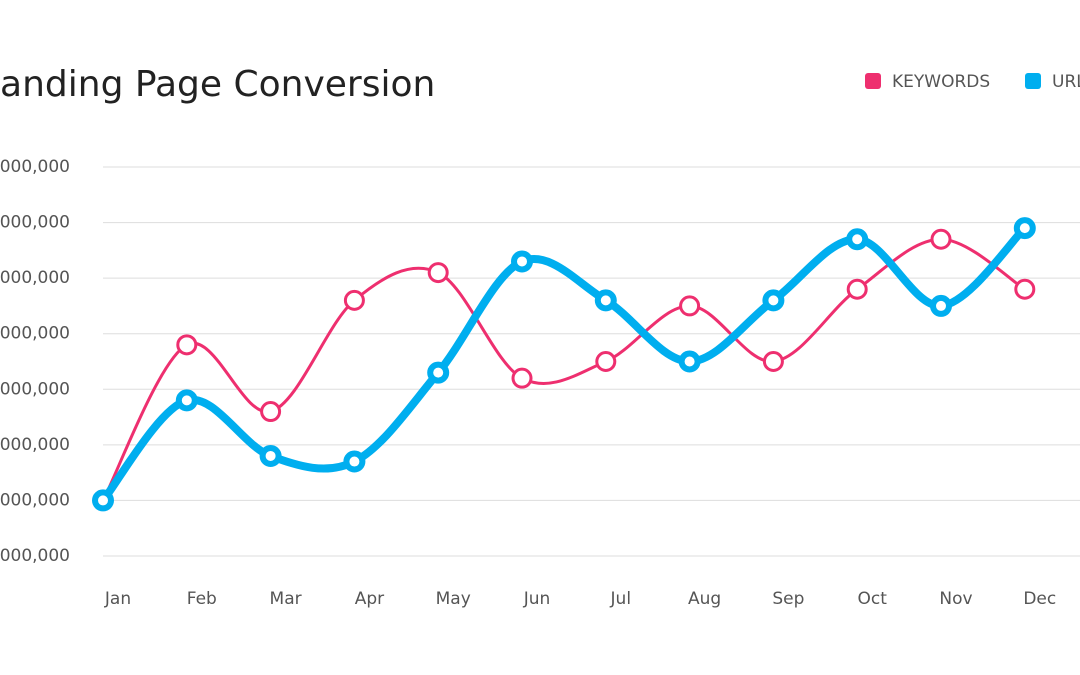  What do you see at coordinates (117, 599) in the screenshot?
I see `x-tick-label: Jan` at bounding box center [117, 599].